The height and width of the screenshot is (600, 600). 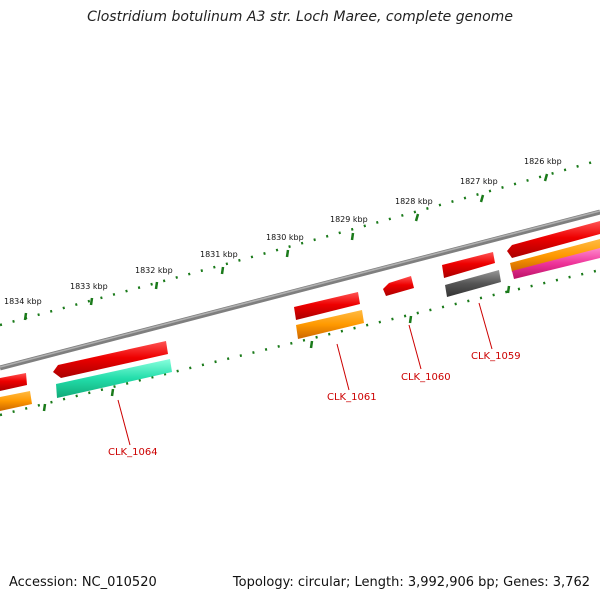 I want to click on tick-label: 1832 kbp, so click(x=154, y=270).